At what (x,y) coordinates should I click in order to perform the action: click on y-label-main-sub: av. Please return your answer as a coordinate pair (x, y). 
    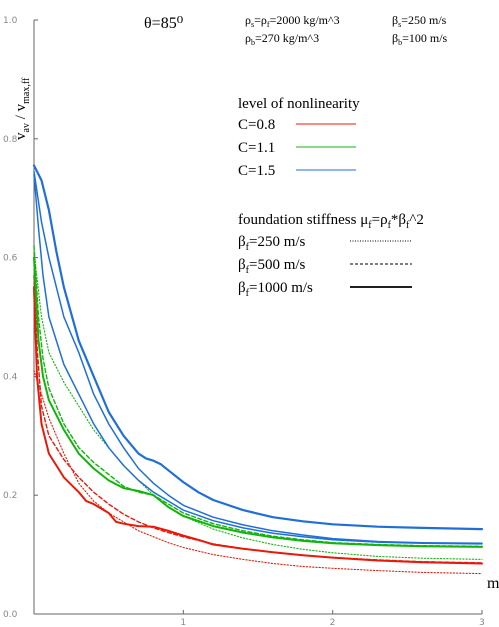
    Looking at the image, I should click on (26, 127).